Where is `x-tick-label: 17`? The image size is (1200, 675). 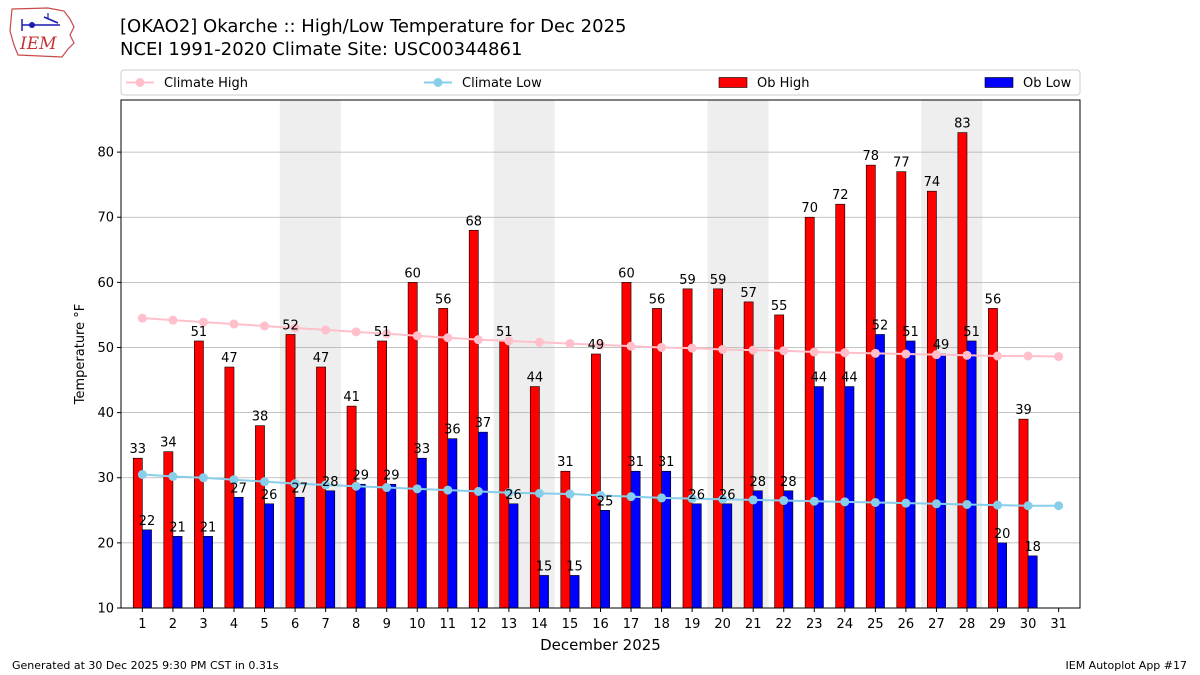 x-tick-label: 17 is located at coordinates (631, 624).